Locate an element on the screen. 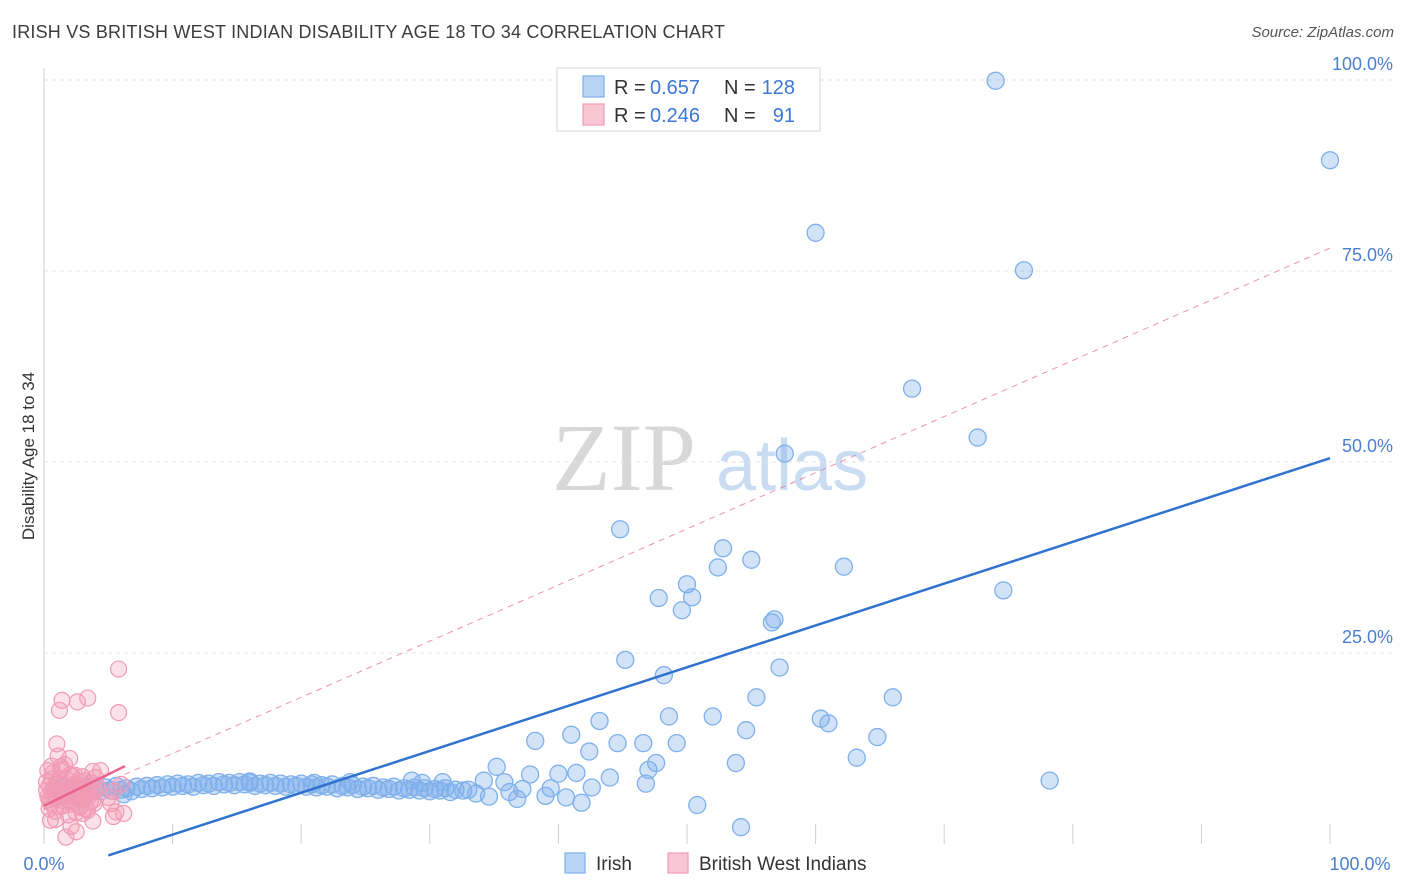  bottom-legend-swatch-irish is located at coordinates (575, 863).